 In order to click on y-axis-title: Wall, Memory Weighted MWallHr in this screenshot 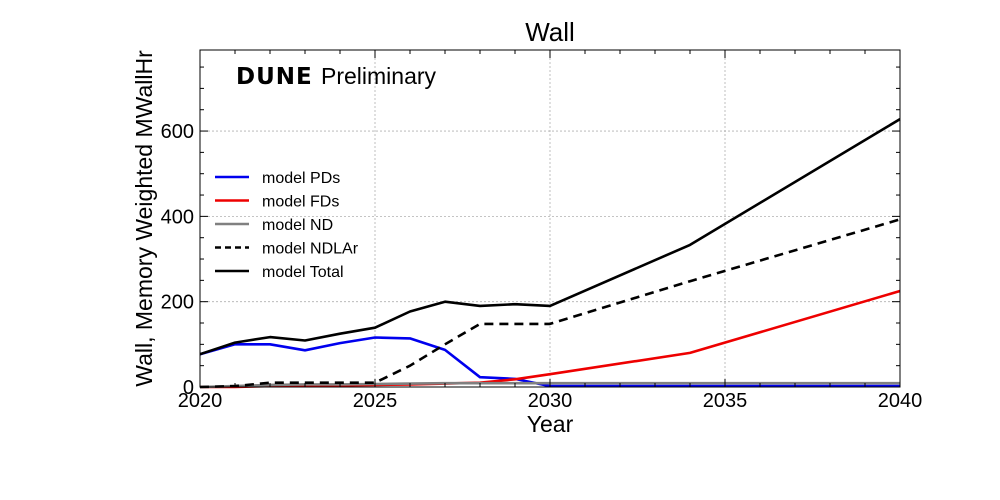, I will do `click(144, 218)`.